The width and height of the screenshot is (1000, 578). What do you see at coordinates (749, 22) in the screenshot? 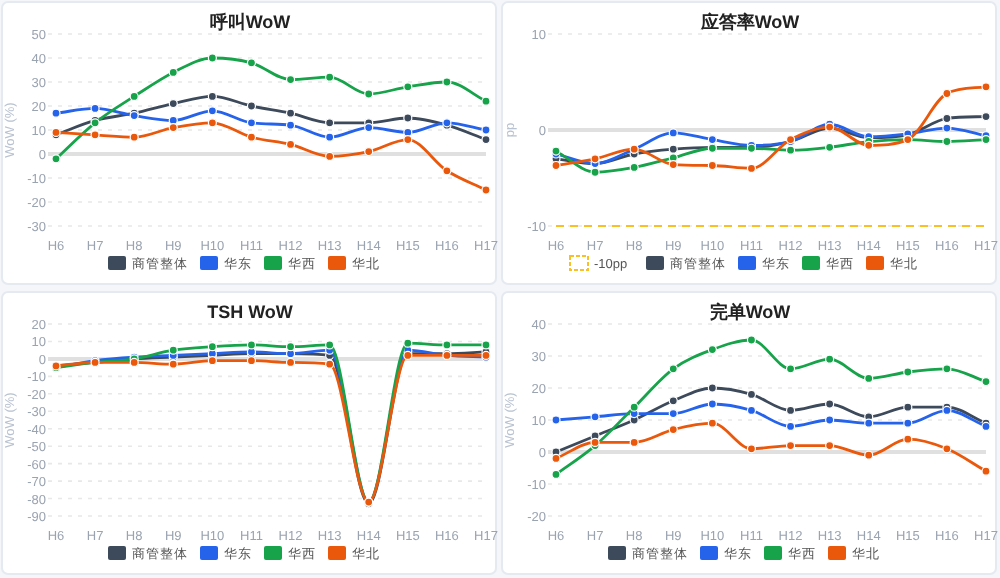
I see `chart-title: 应答率WoW` at bounding box center [749, 22].